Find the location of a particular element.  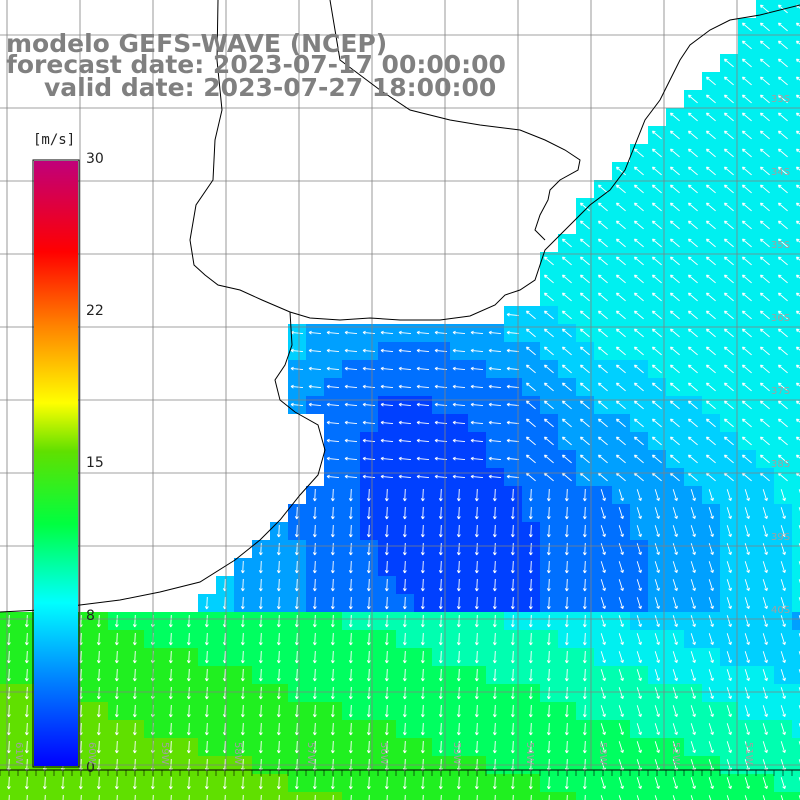

lat-label: 36S is located at coordinates (781, 318).